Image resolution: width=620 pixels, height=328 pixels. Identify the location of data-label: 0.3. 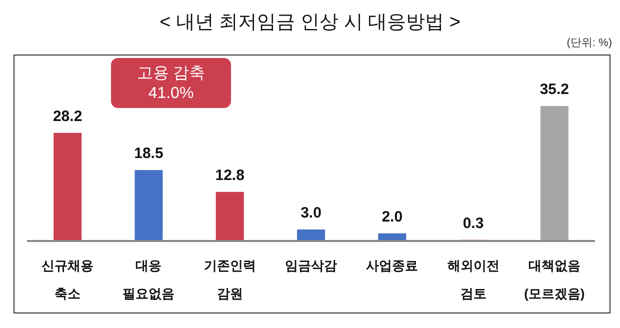
(473, 223).